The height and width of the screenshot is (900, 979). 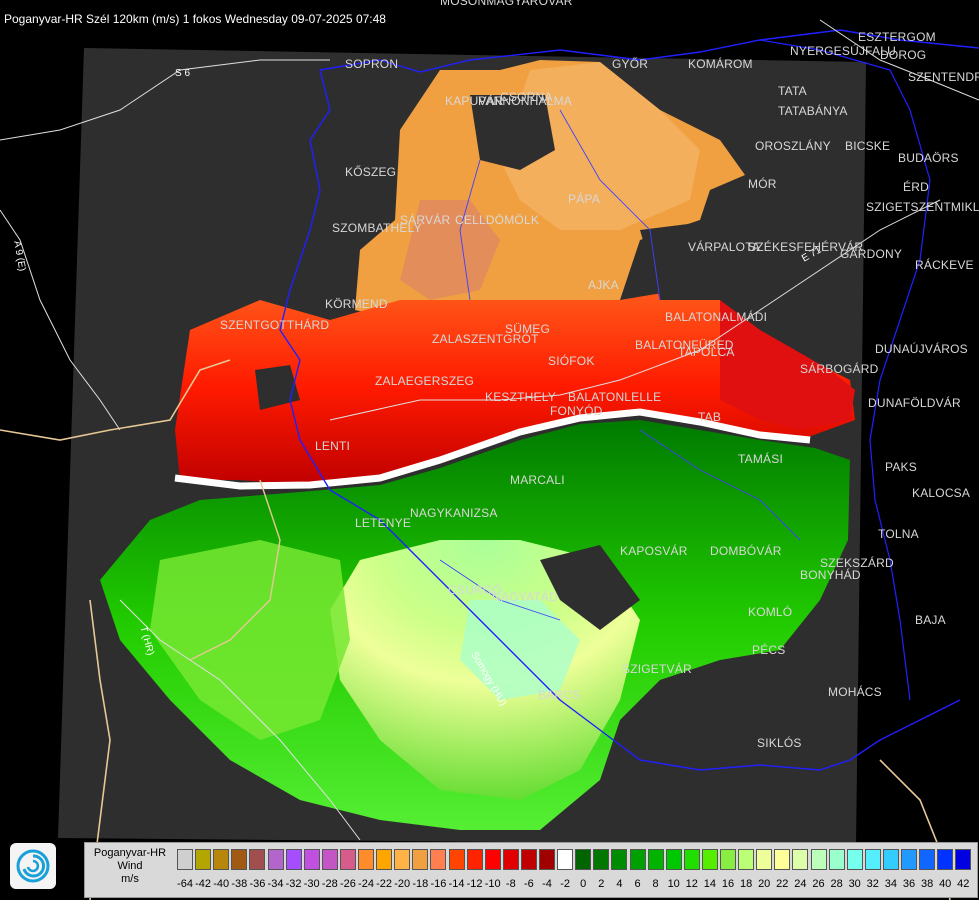 What do you see at coordinates (916, 187) in the screenshot?
I see `place-label: ÉRD` at bounding box center [916, 187].